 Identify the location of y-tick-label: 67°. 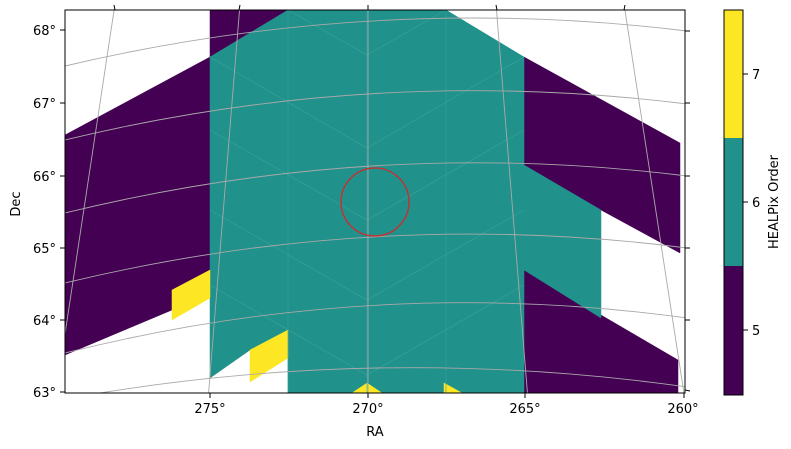
(44, 104).